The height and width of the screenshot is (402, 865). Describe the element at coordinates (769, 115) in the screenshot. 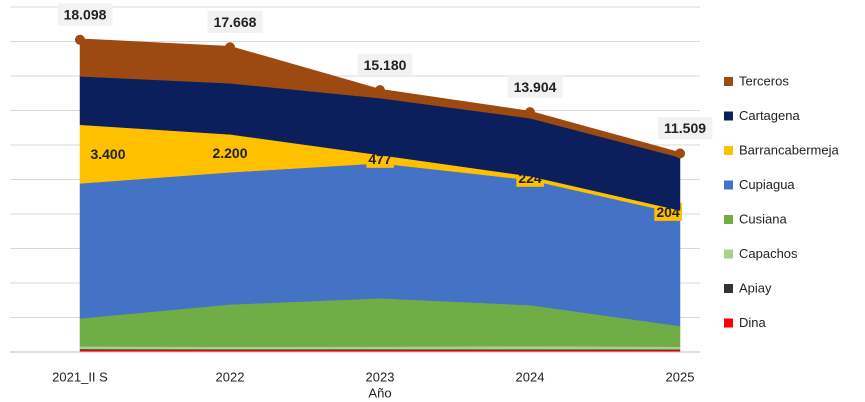

I see `legend-label: Cartagena` at that location.